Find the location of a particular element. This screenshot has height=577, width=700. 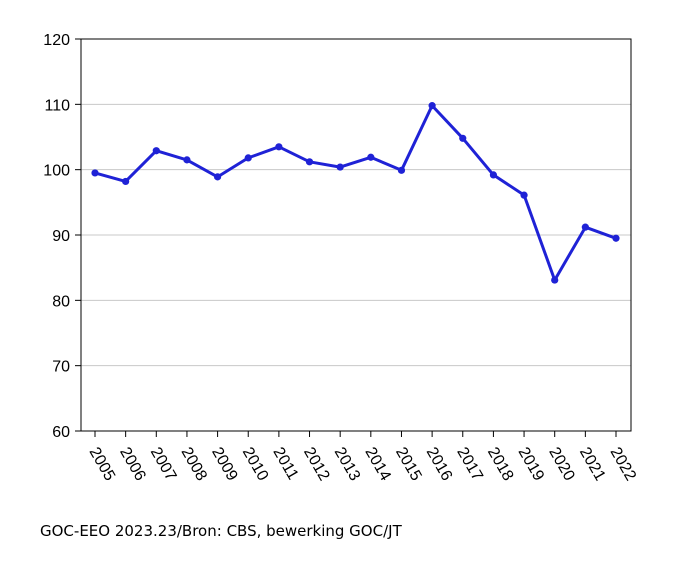

data-point-2011 is located at coordinates (279, 147).